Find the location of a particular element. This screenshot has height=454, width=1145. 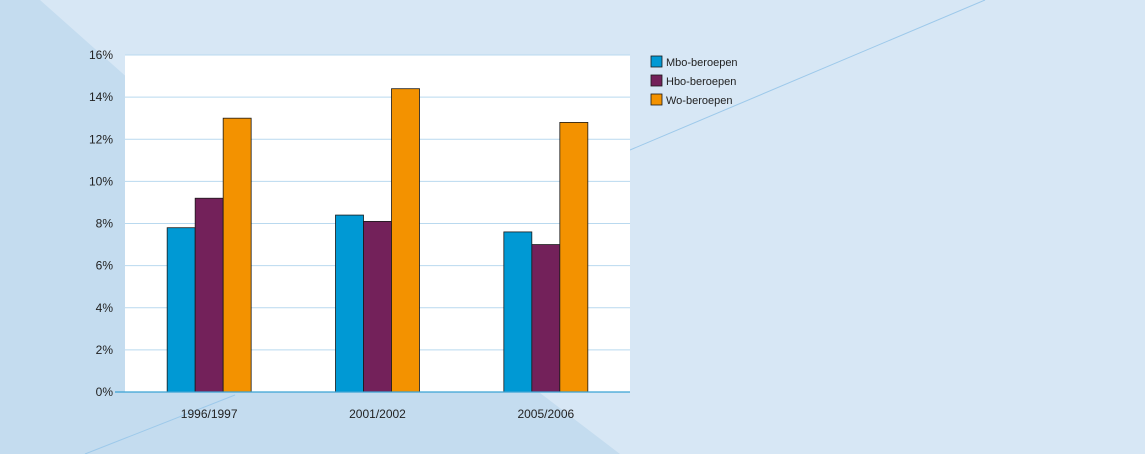

x-tick-label: 2005/2006 is located at coordinates (545, 414).